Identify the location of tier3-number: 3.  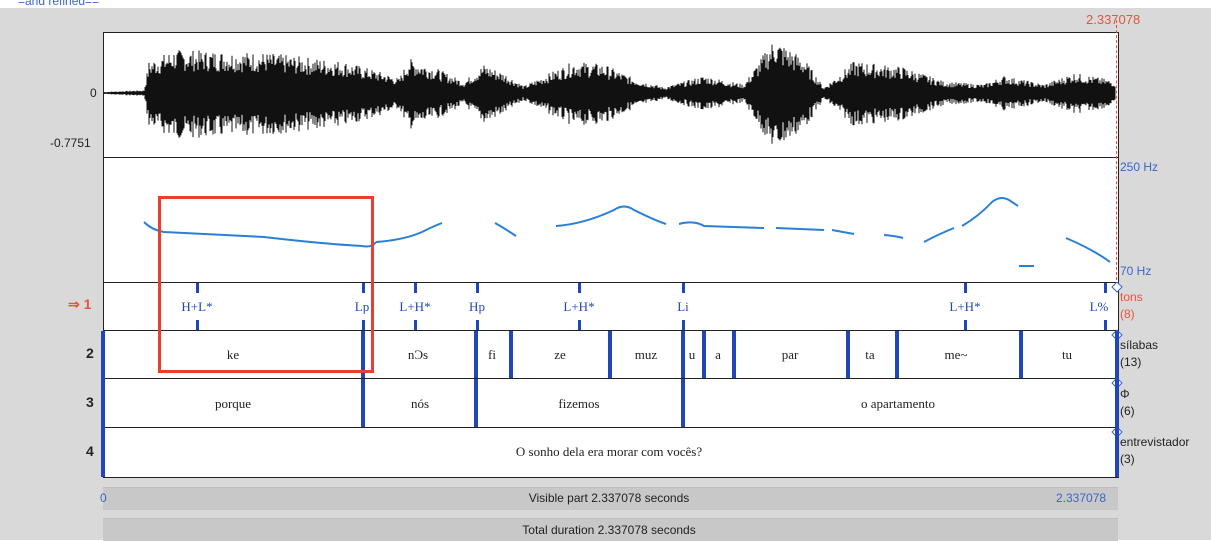
(90, 402).